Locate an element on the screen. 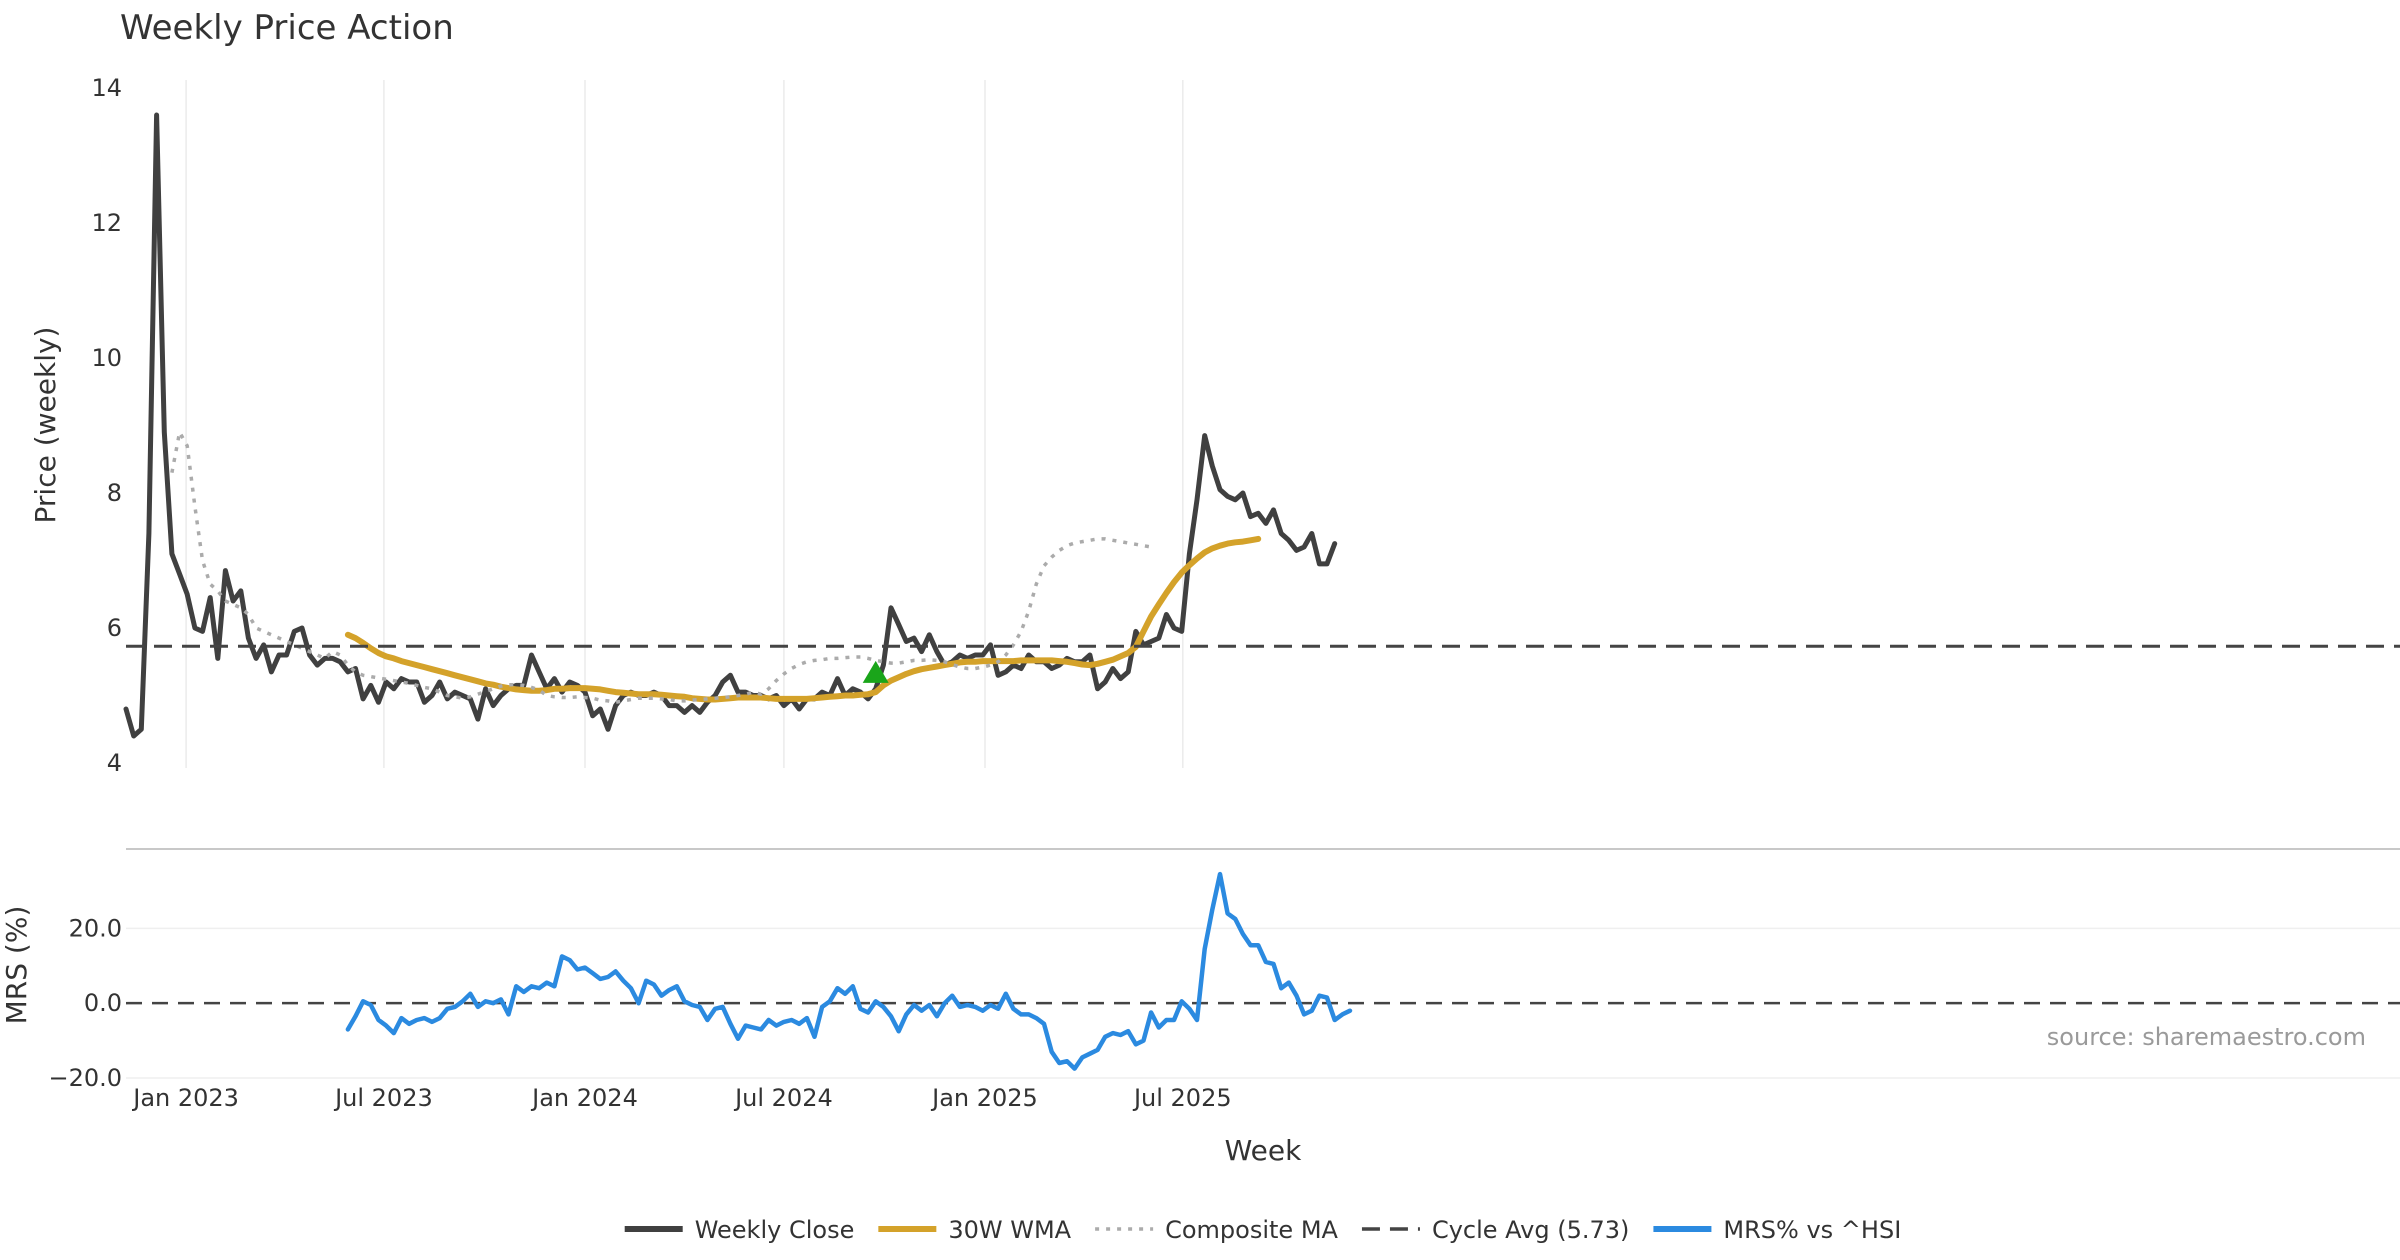  legend-item: 30W WMA is located at coordinates (975, 1230).